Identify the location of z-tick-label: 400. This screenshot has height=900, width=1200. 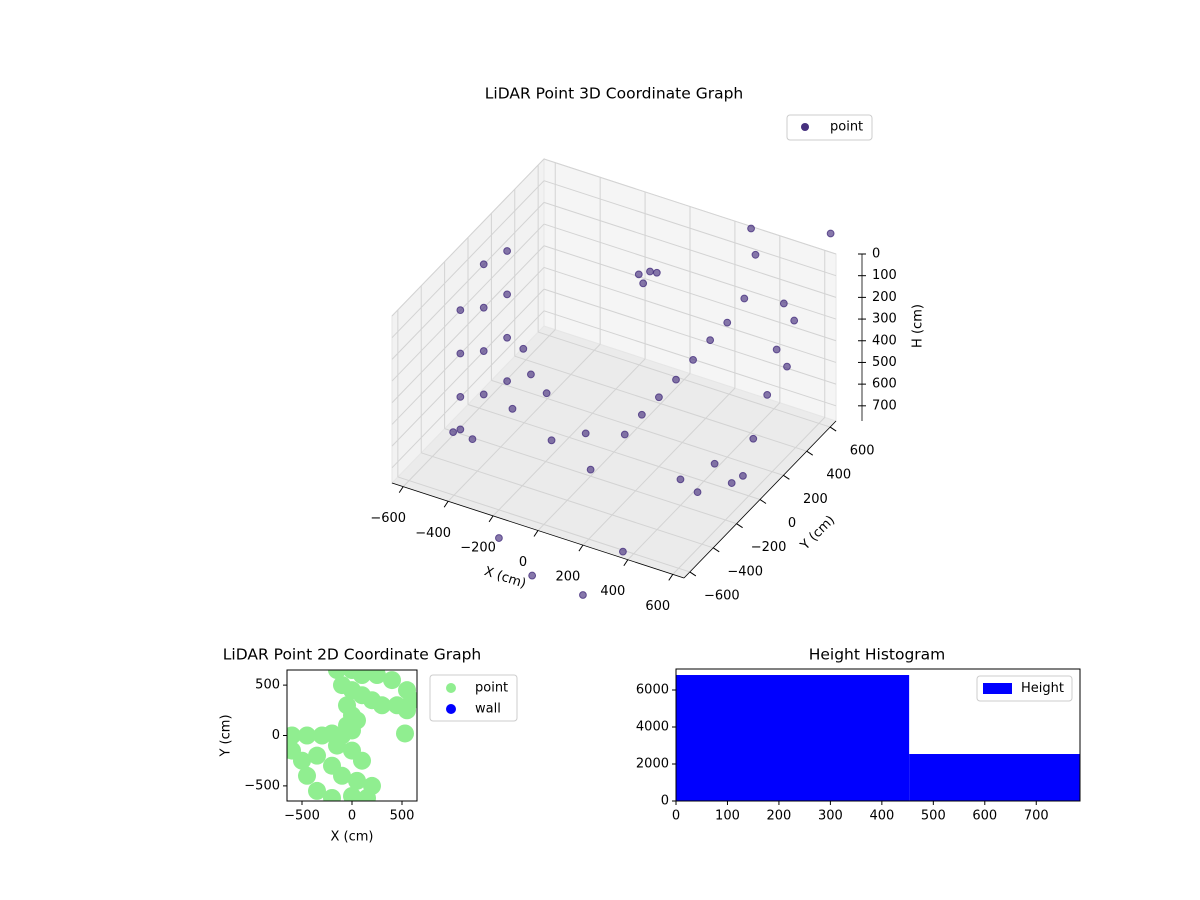
(884, 340).